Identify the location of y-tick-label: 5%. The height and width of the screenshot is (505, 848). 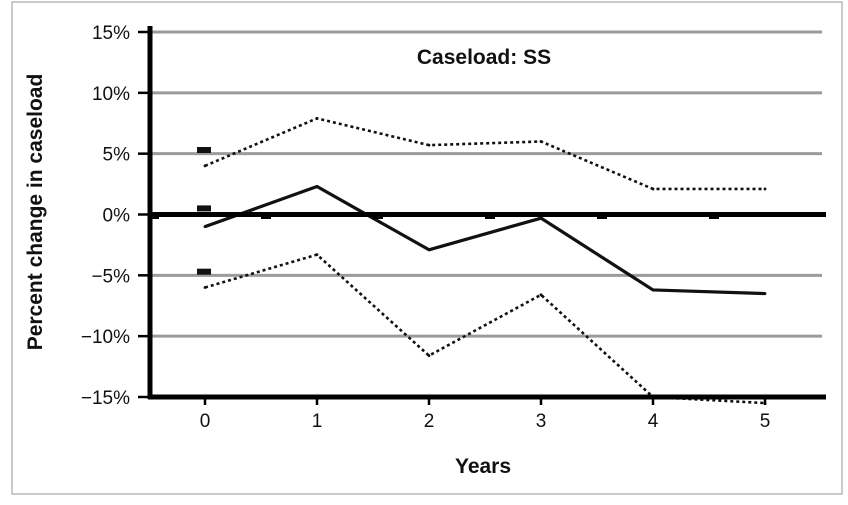
(117, 155).